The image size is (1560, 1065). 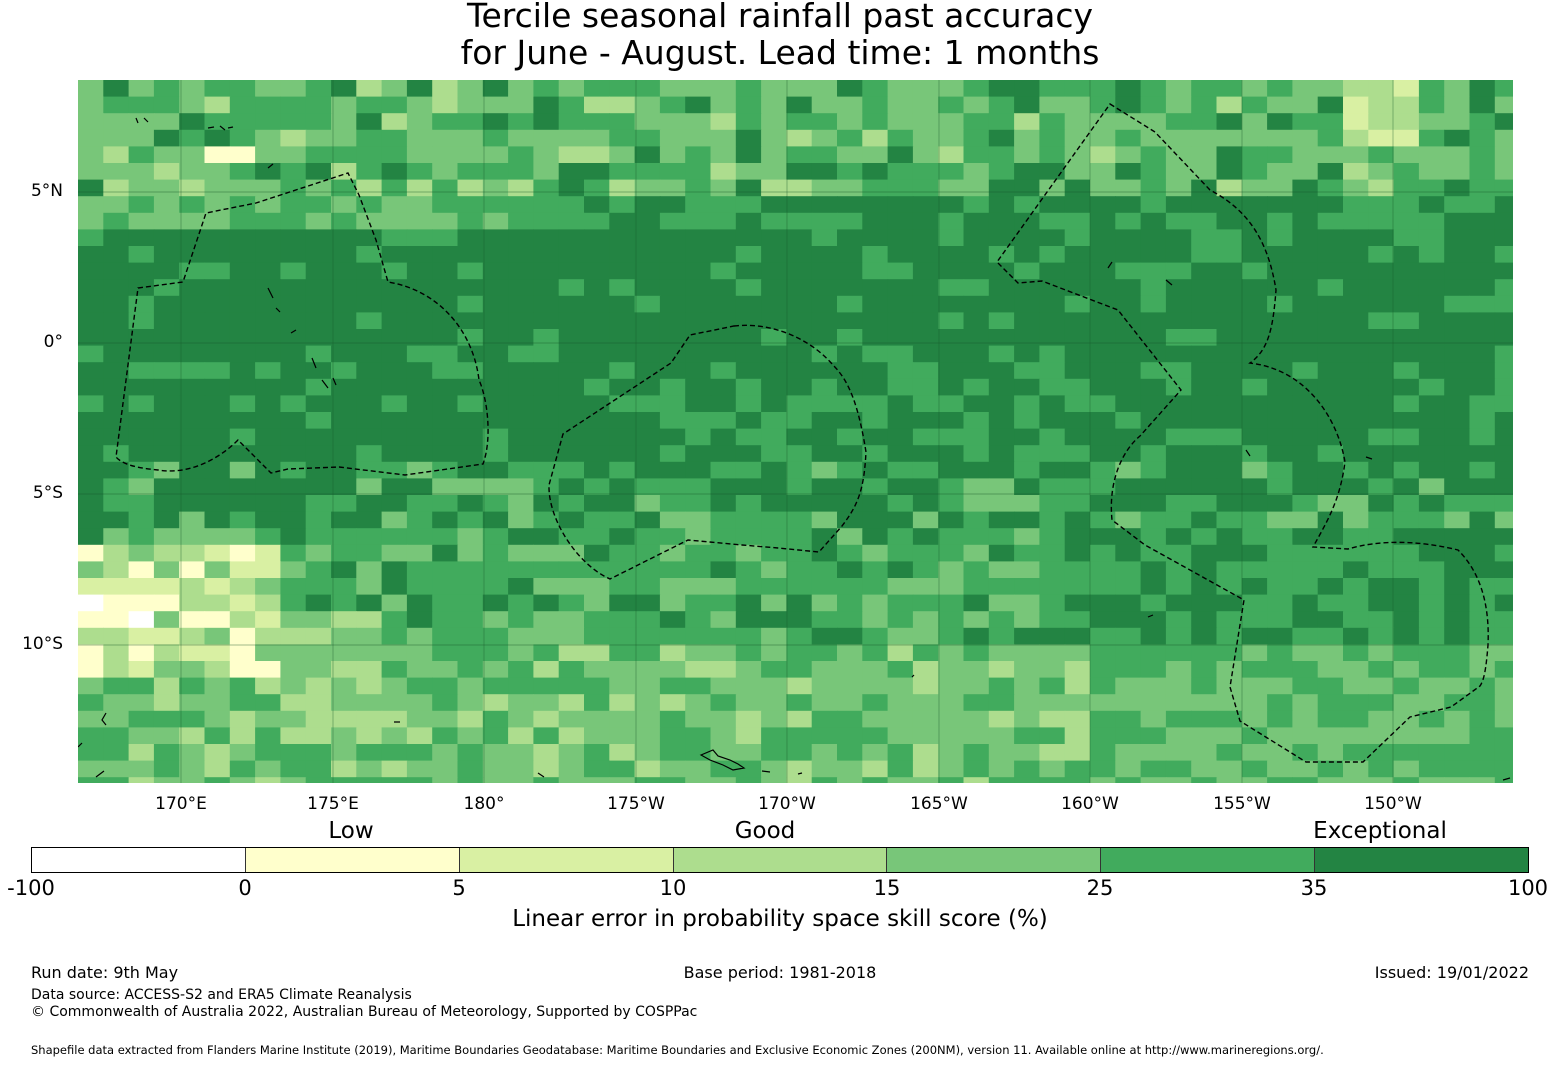 I want to click on legend-tick: -100, so click(x=31, y=888).